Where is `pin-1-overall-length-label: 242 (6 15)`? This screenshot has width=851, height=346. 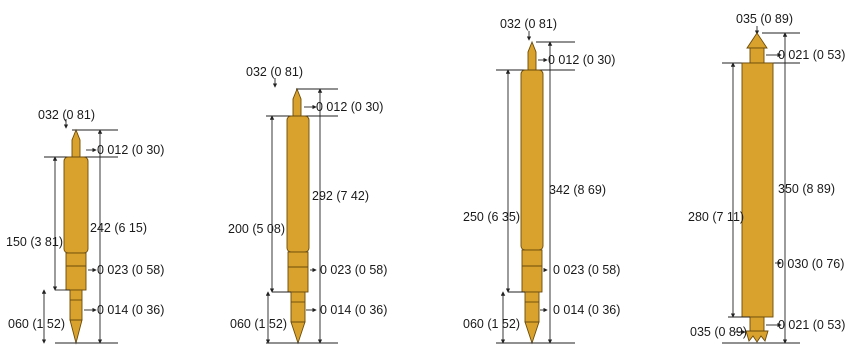
pin-1-overall-length-label: 242 (6 15) is located at coordinates (118, 228).